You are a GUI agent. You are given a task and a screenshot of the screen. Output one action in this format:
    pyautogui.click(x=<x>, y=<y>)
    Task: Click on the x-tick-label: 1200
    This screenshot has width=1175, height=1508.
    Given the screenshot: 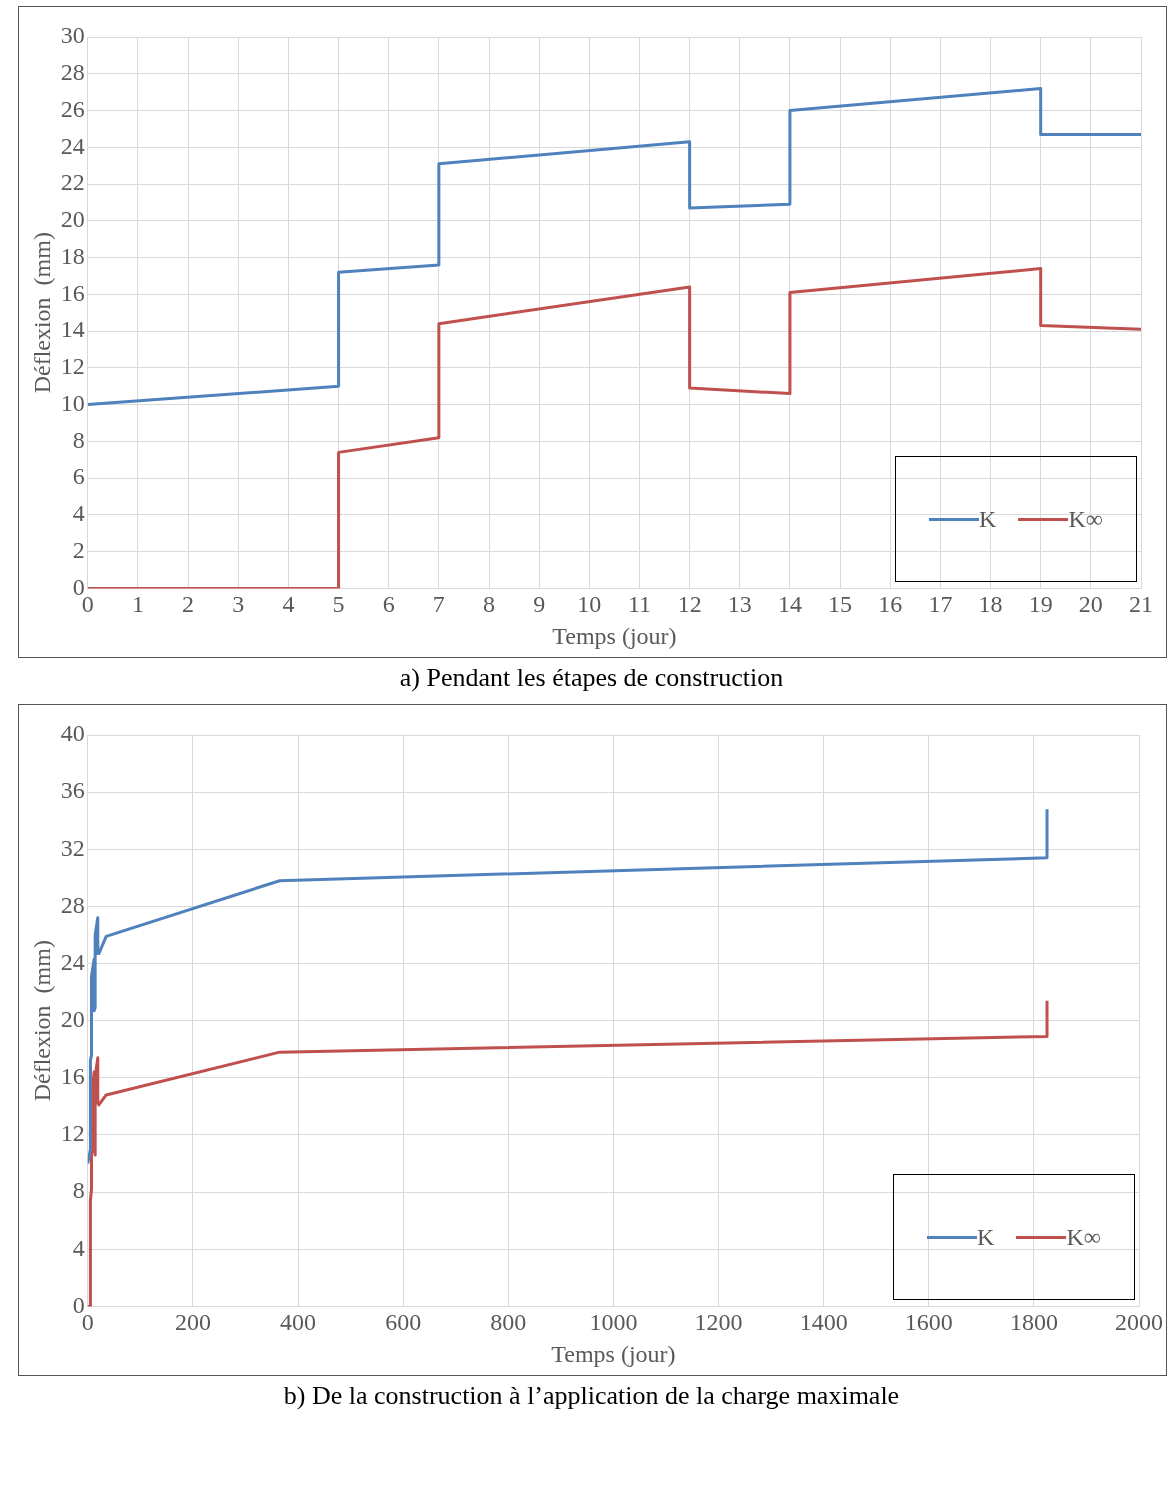 What is the action you would take?
    pyautogui.click(x=718, y=1322)
    